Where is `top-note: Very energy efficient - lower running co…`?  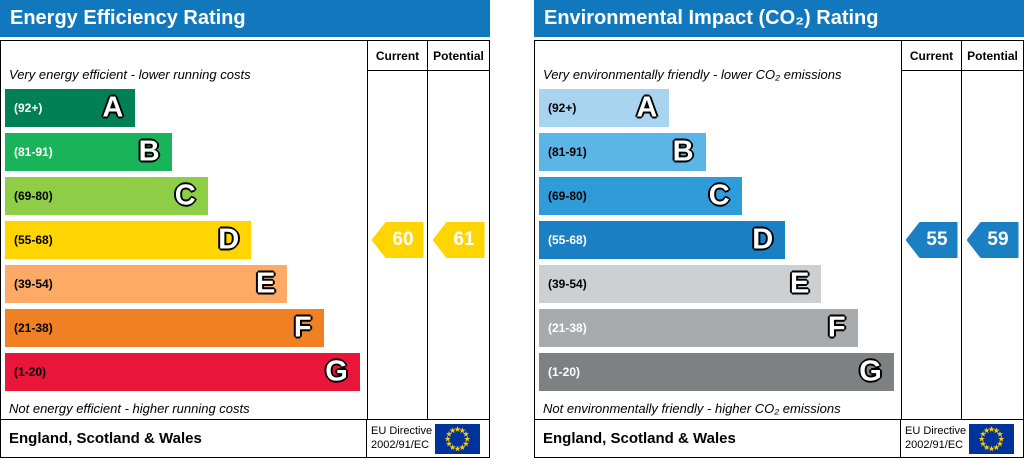
top-note: Very energy efficient - lower running co… is located at coordinates (130, 74).